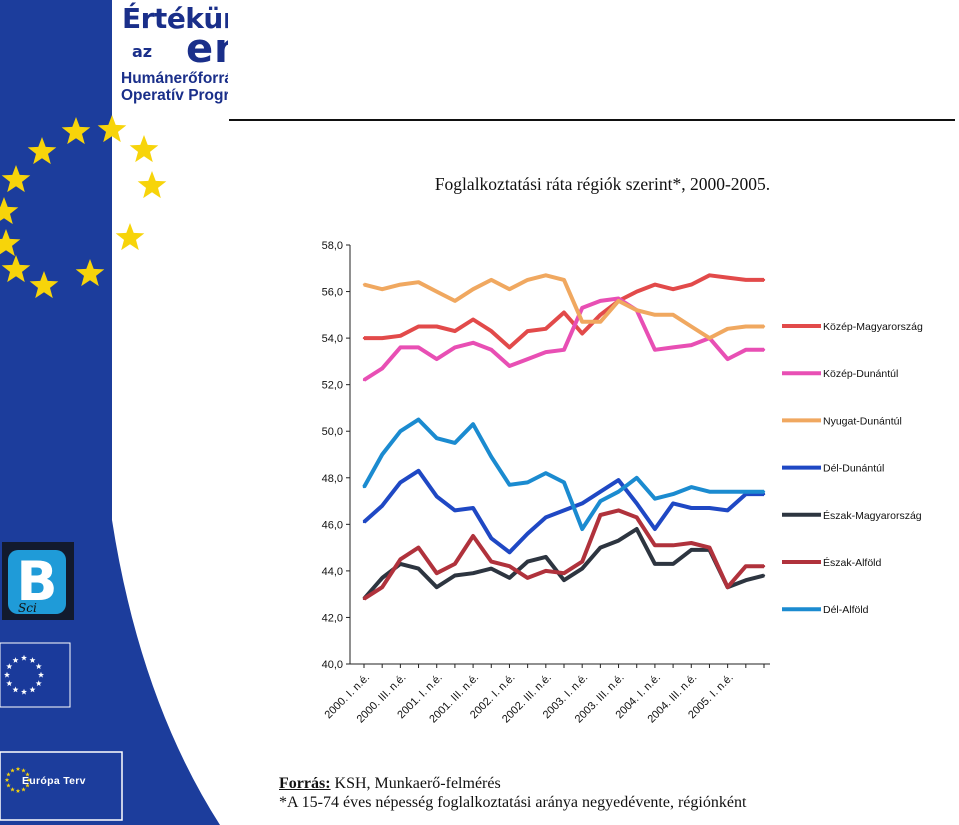  I want to click on legend-label: Dél-Dunántúl, so click(853, 469).